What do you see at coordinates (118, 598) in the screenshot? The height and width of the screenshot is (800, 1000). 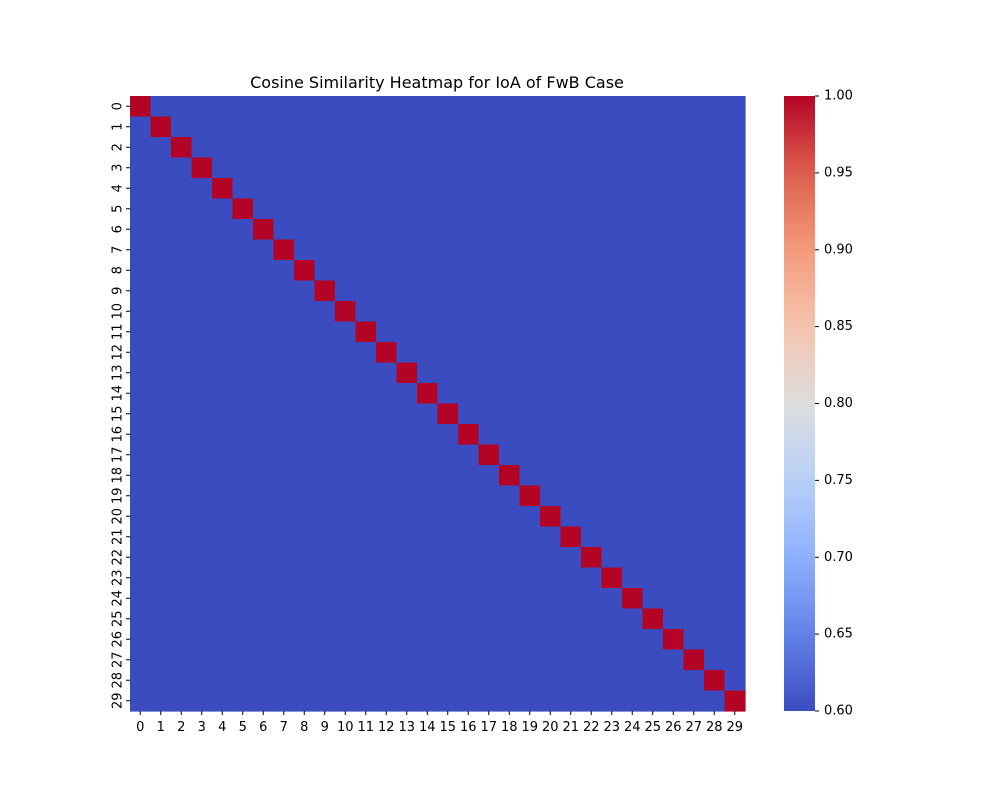 I see `y-tick-label: 24` at bounding box center [118, 598].